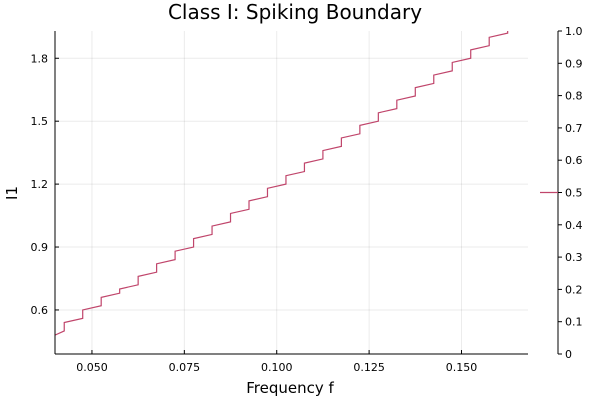  I want to click on y-axis-label: I1, so click(12, 193).